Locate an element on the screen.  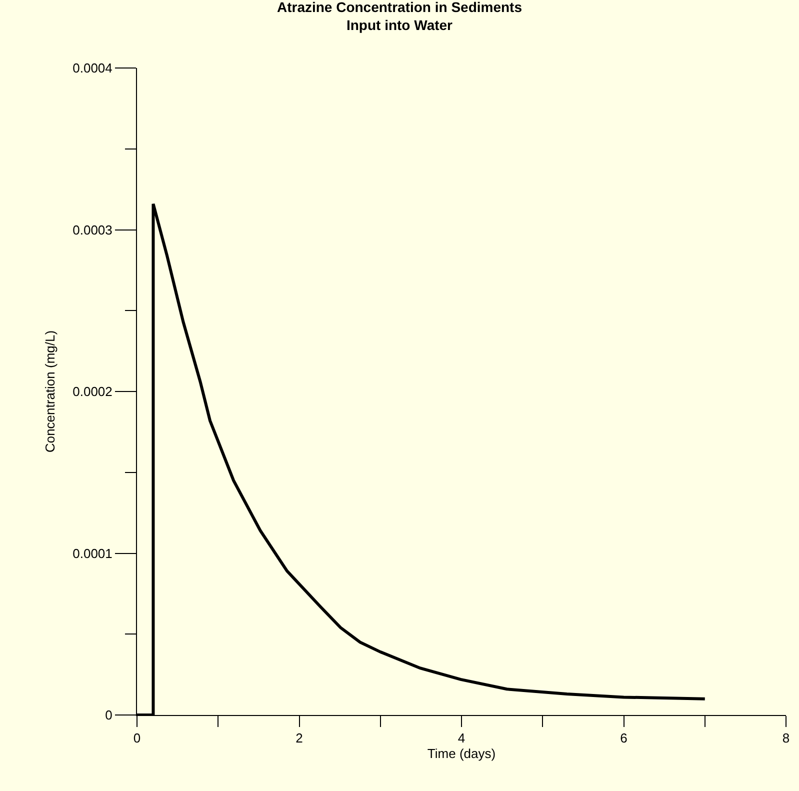
x-axis-title: Time (days) is located at coordinates (461, 754).